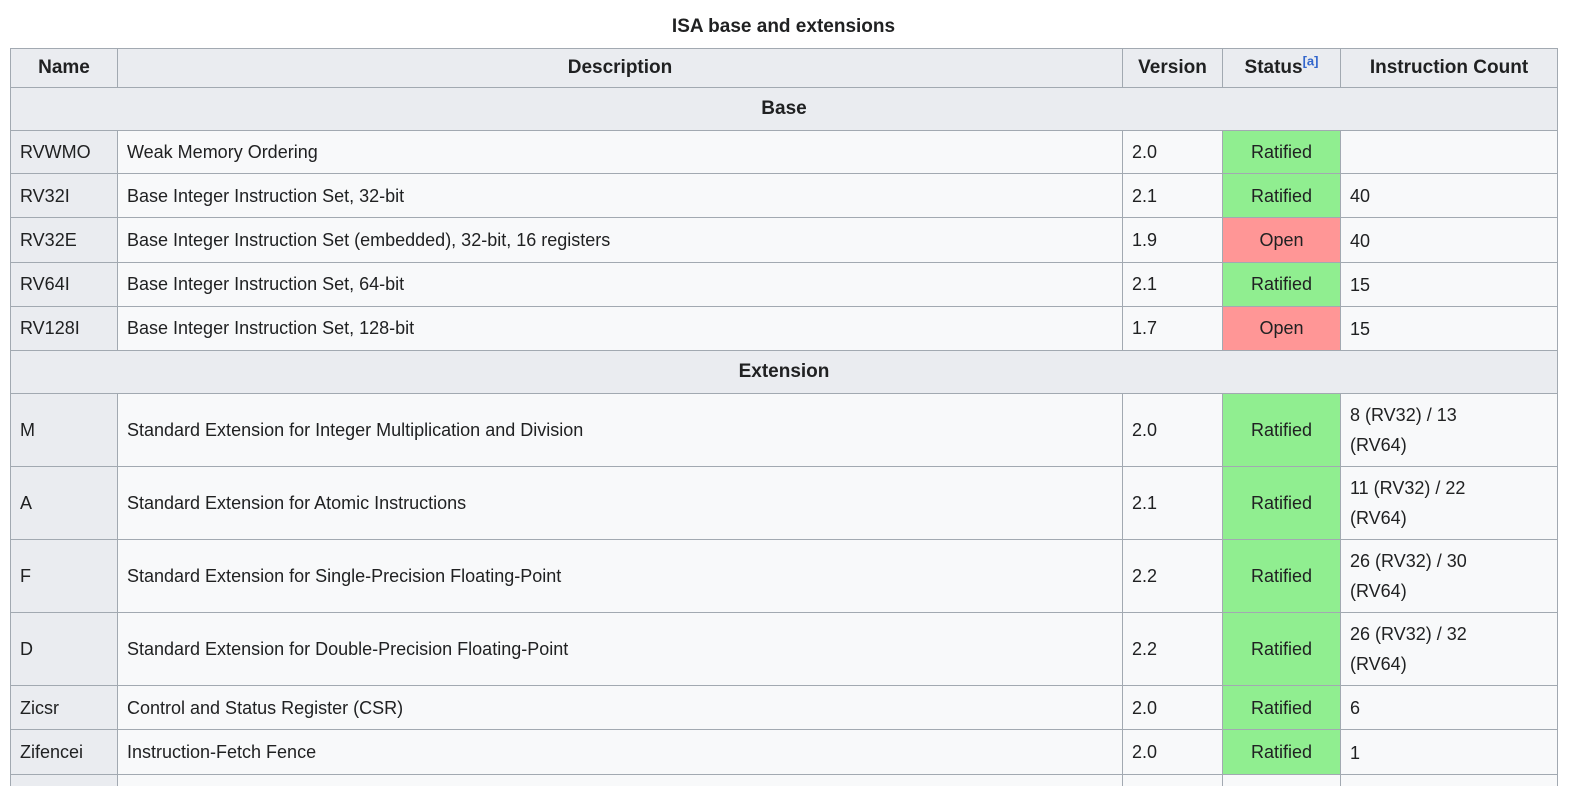 This screenshot has height=786, width=1579. I want to click on description-cell: Instruction-Fetch Fence, so click(620, 752).